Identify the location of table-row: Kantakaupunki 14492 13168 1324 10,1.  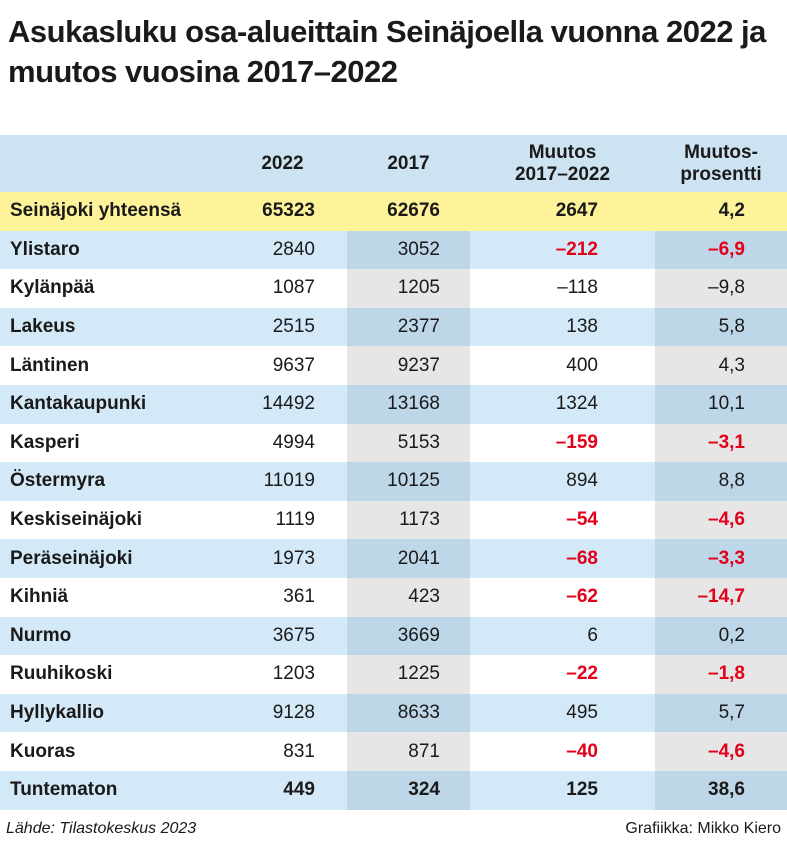
(393, 404).